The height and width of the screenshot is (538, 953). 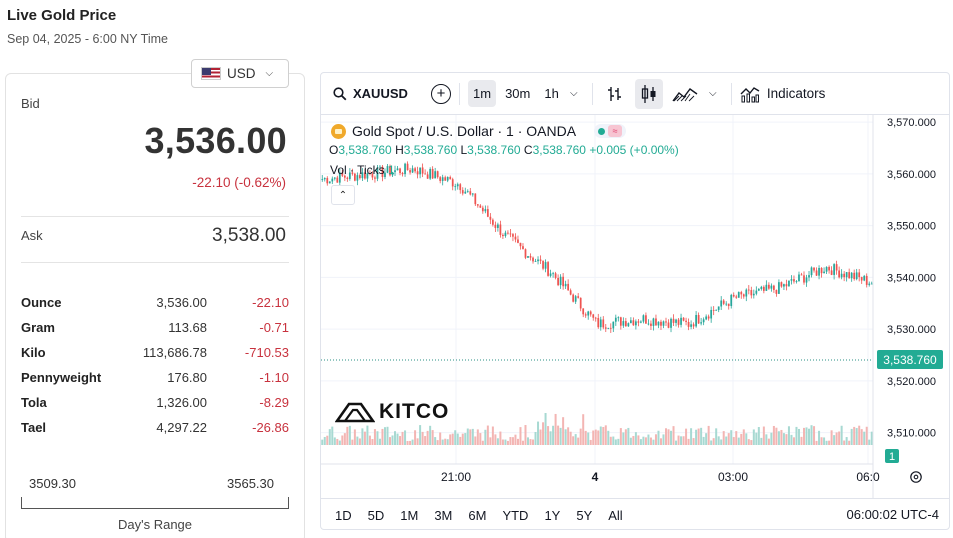 What do you see at coordinates (782, 94) in the screenshot?
I see `indicators-button: Indicators` at bounding box center [782, 94].